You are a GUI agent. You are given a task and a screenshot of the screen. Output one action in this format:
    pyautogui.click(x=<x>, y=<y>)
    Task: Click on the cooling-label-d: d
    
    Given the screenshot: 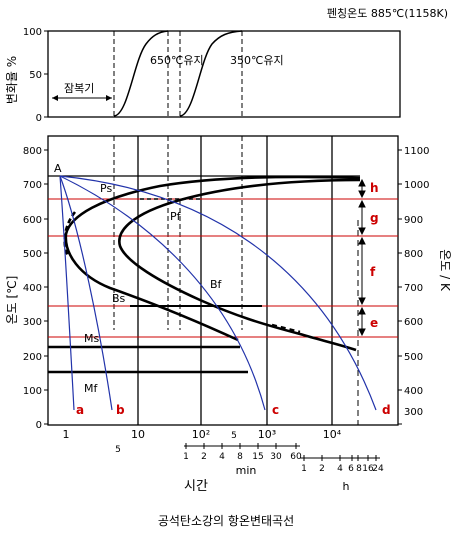 What is the action you would take?
    pyautogui.click(x=386, y=410)
    